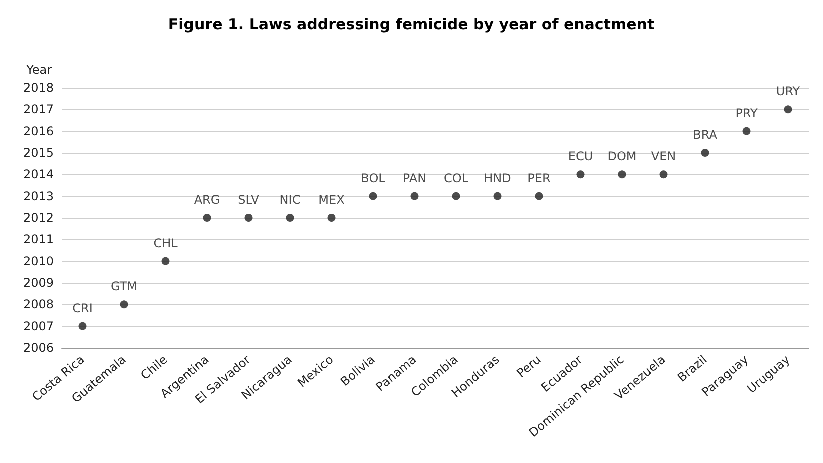 This screenshot has width=823, height=463. Describe the element at coordinates (249, 200) in the screenshot. I see `data-label: SLV` at that location.